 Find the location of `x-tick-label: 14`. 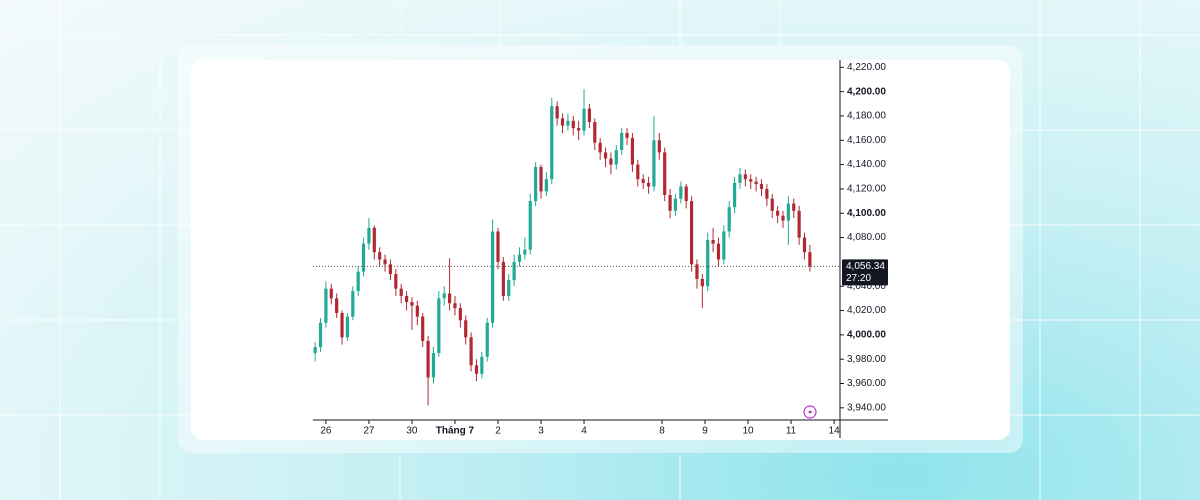

x-tick-label: 14 is located at coordinates (835, 431).